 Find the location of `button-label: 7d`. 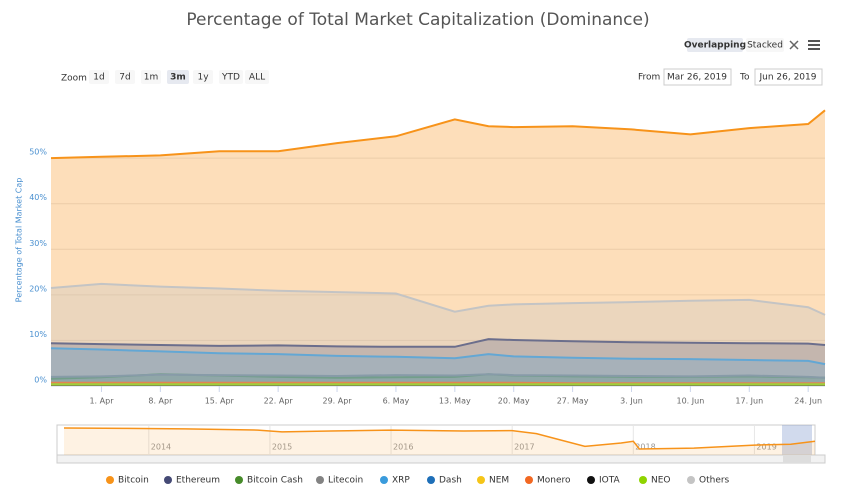

button-label: 7d is located at coordinates (124, 78).